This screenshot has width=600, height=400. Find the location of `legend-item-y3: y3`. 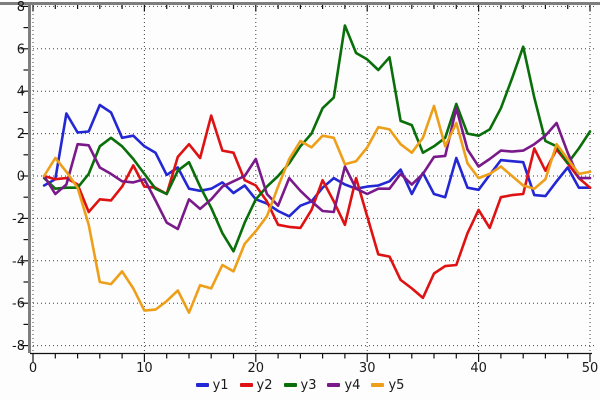

legend-item-y3: y3 is located at coordinates (300, 385).